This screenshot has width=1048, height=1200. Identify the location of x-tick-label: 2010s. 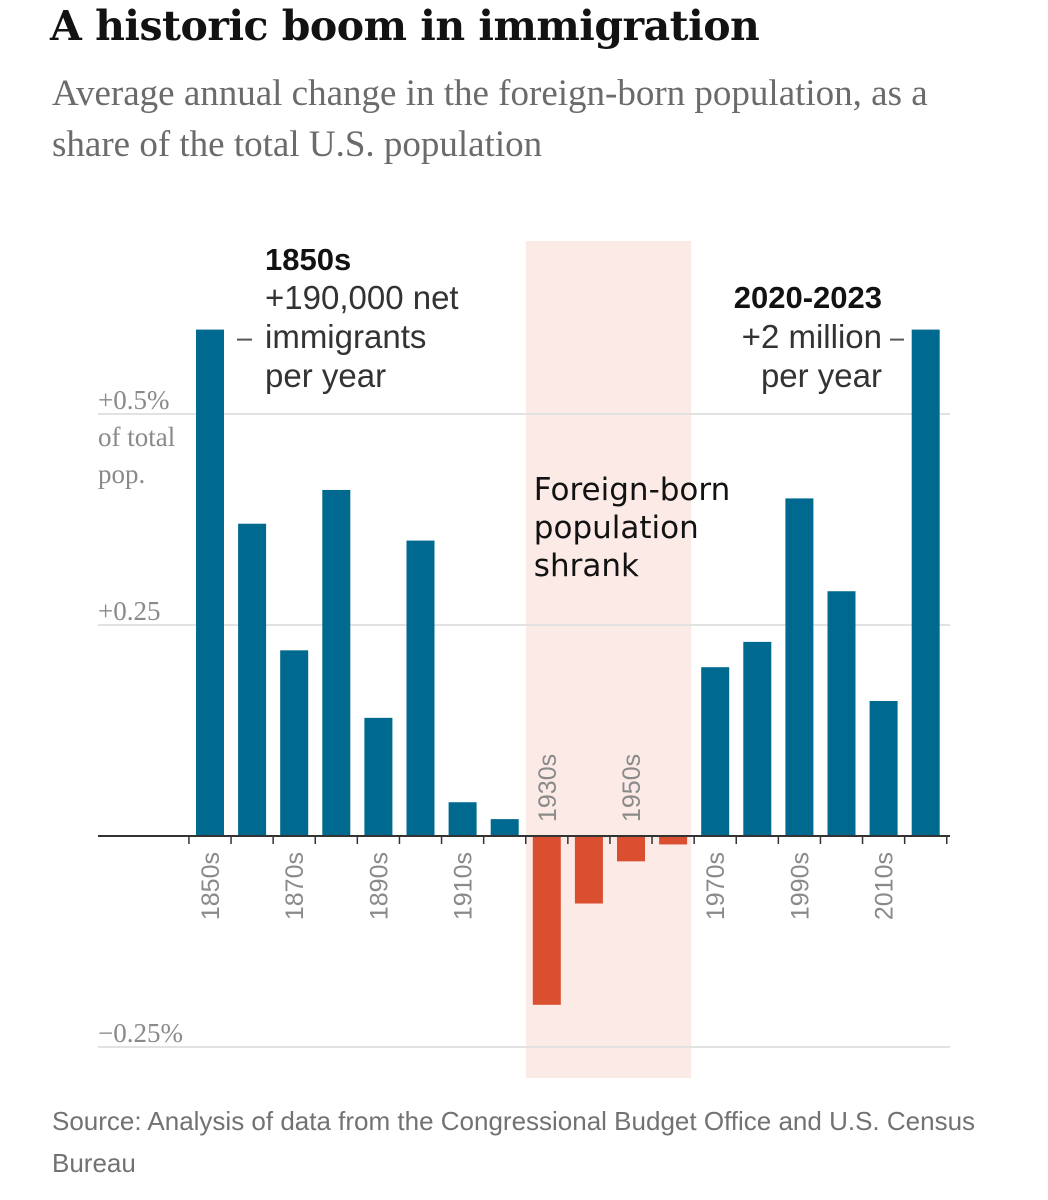
(885, 886).